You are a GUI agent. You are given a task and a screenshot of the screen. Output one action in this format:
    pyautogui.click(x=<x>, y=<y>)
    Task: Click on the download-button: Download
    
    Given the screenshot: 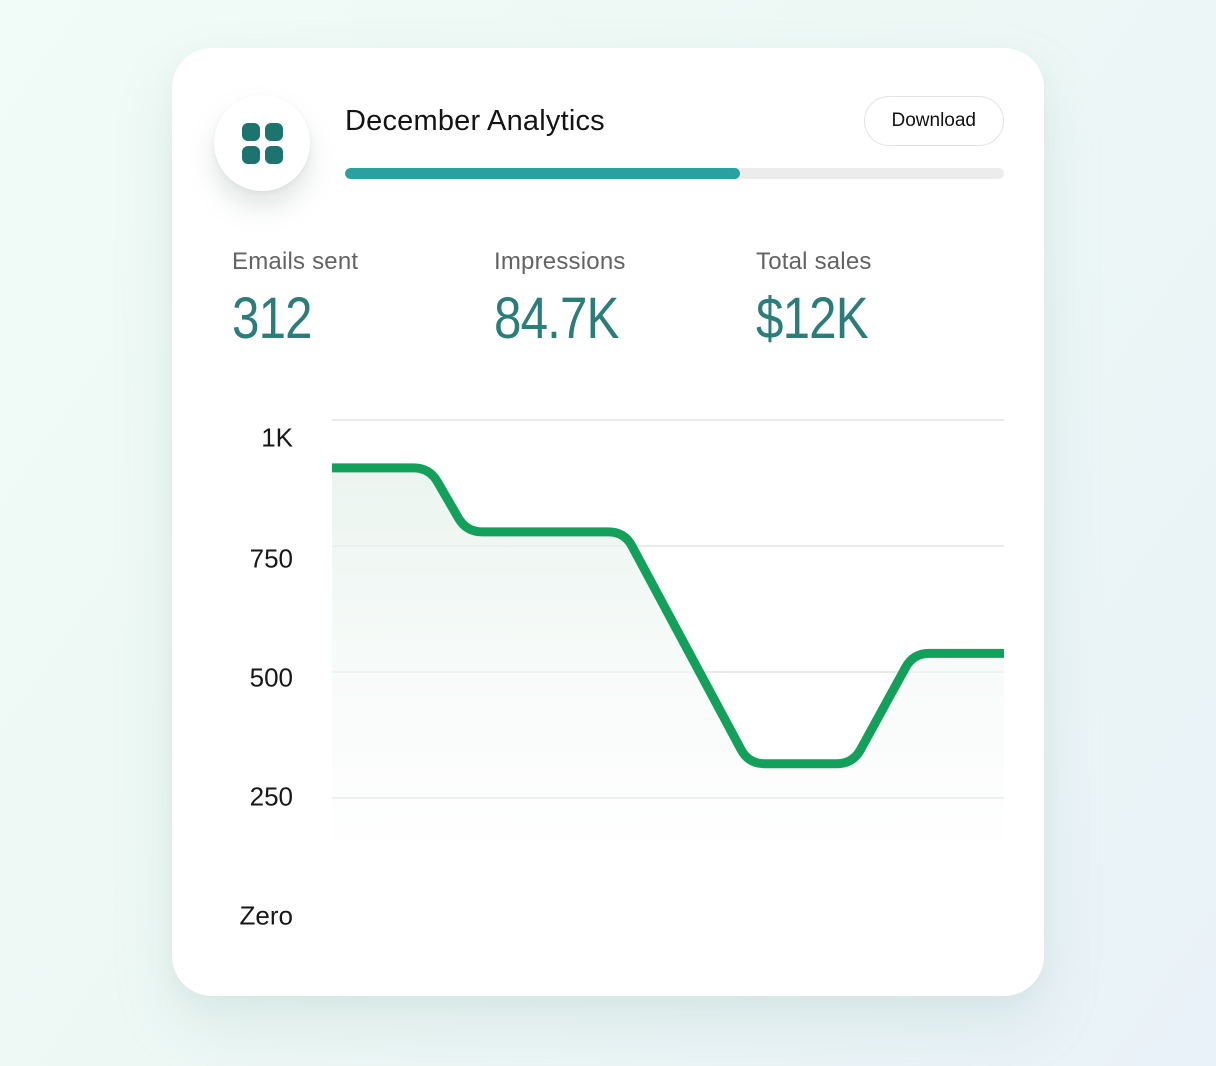 What is the action you would take?
    pyautogui.click(x=933, y=121)
    